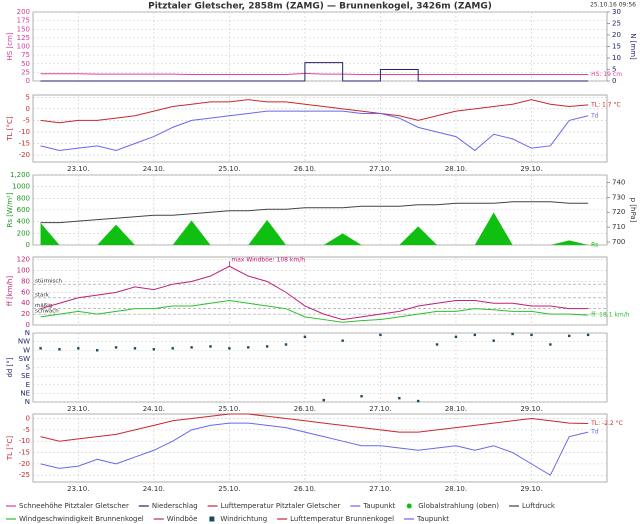 The image size is (640, 524). Describe the element at coordinates (616, 58) in the screenshot. I see `y2-tick-label: 10` at that location.